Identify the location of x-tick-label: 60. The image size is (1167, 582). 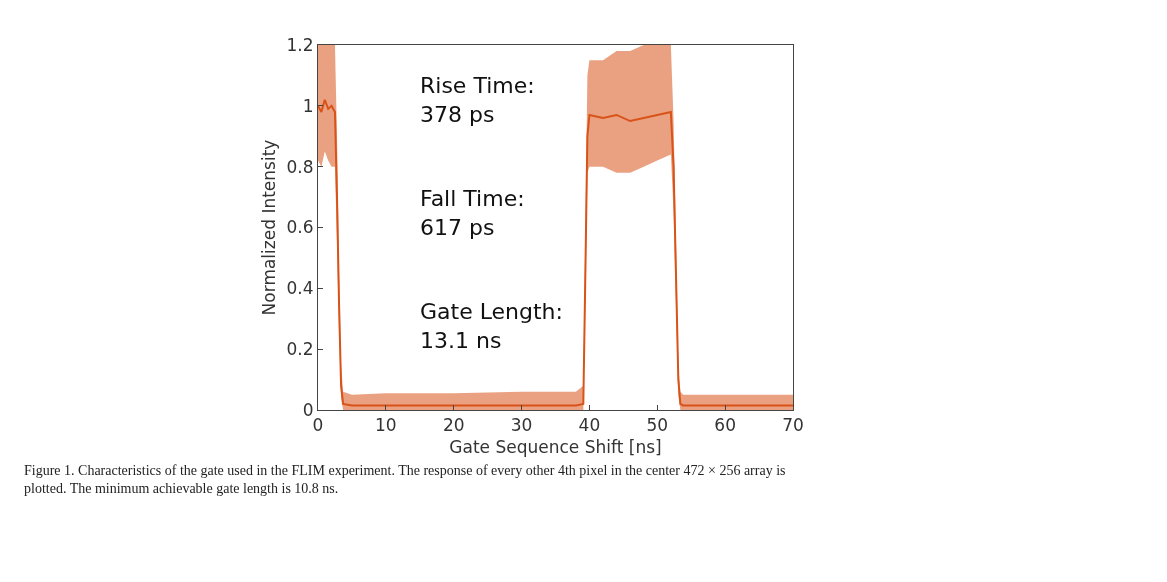
(725, 425).